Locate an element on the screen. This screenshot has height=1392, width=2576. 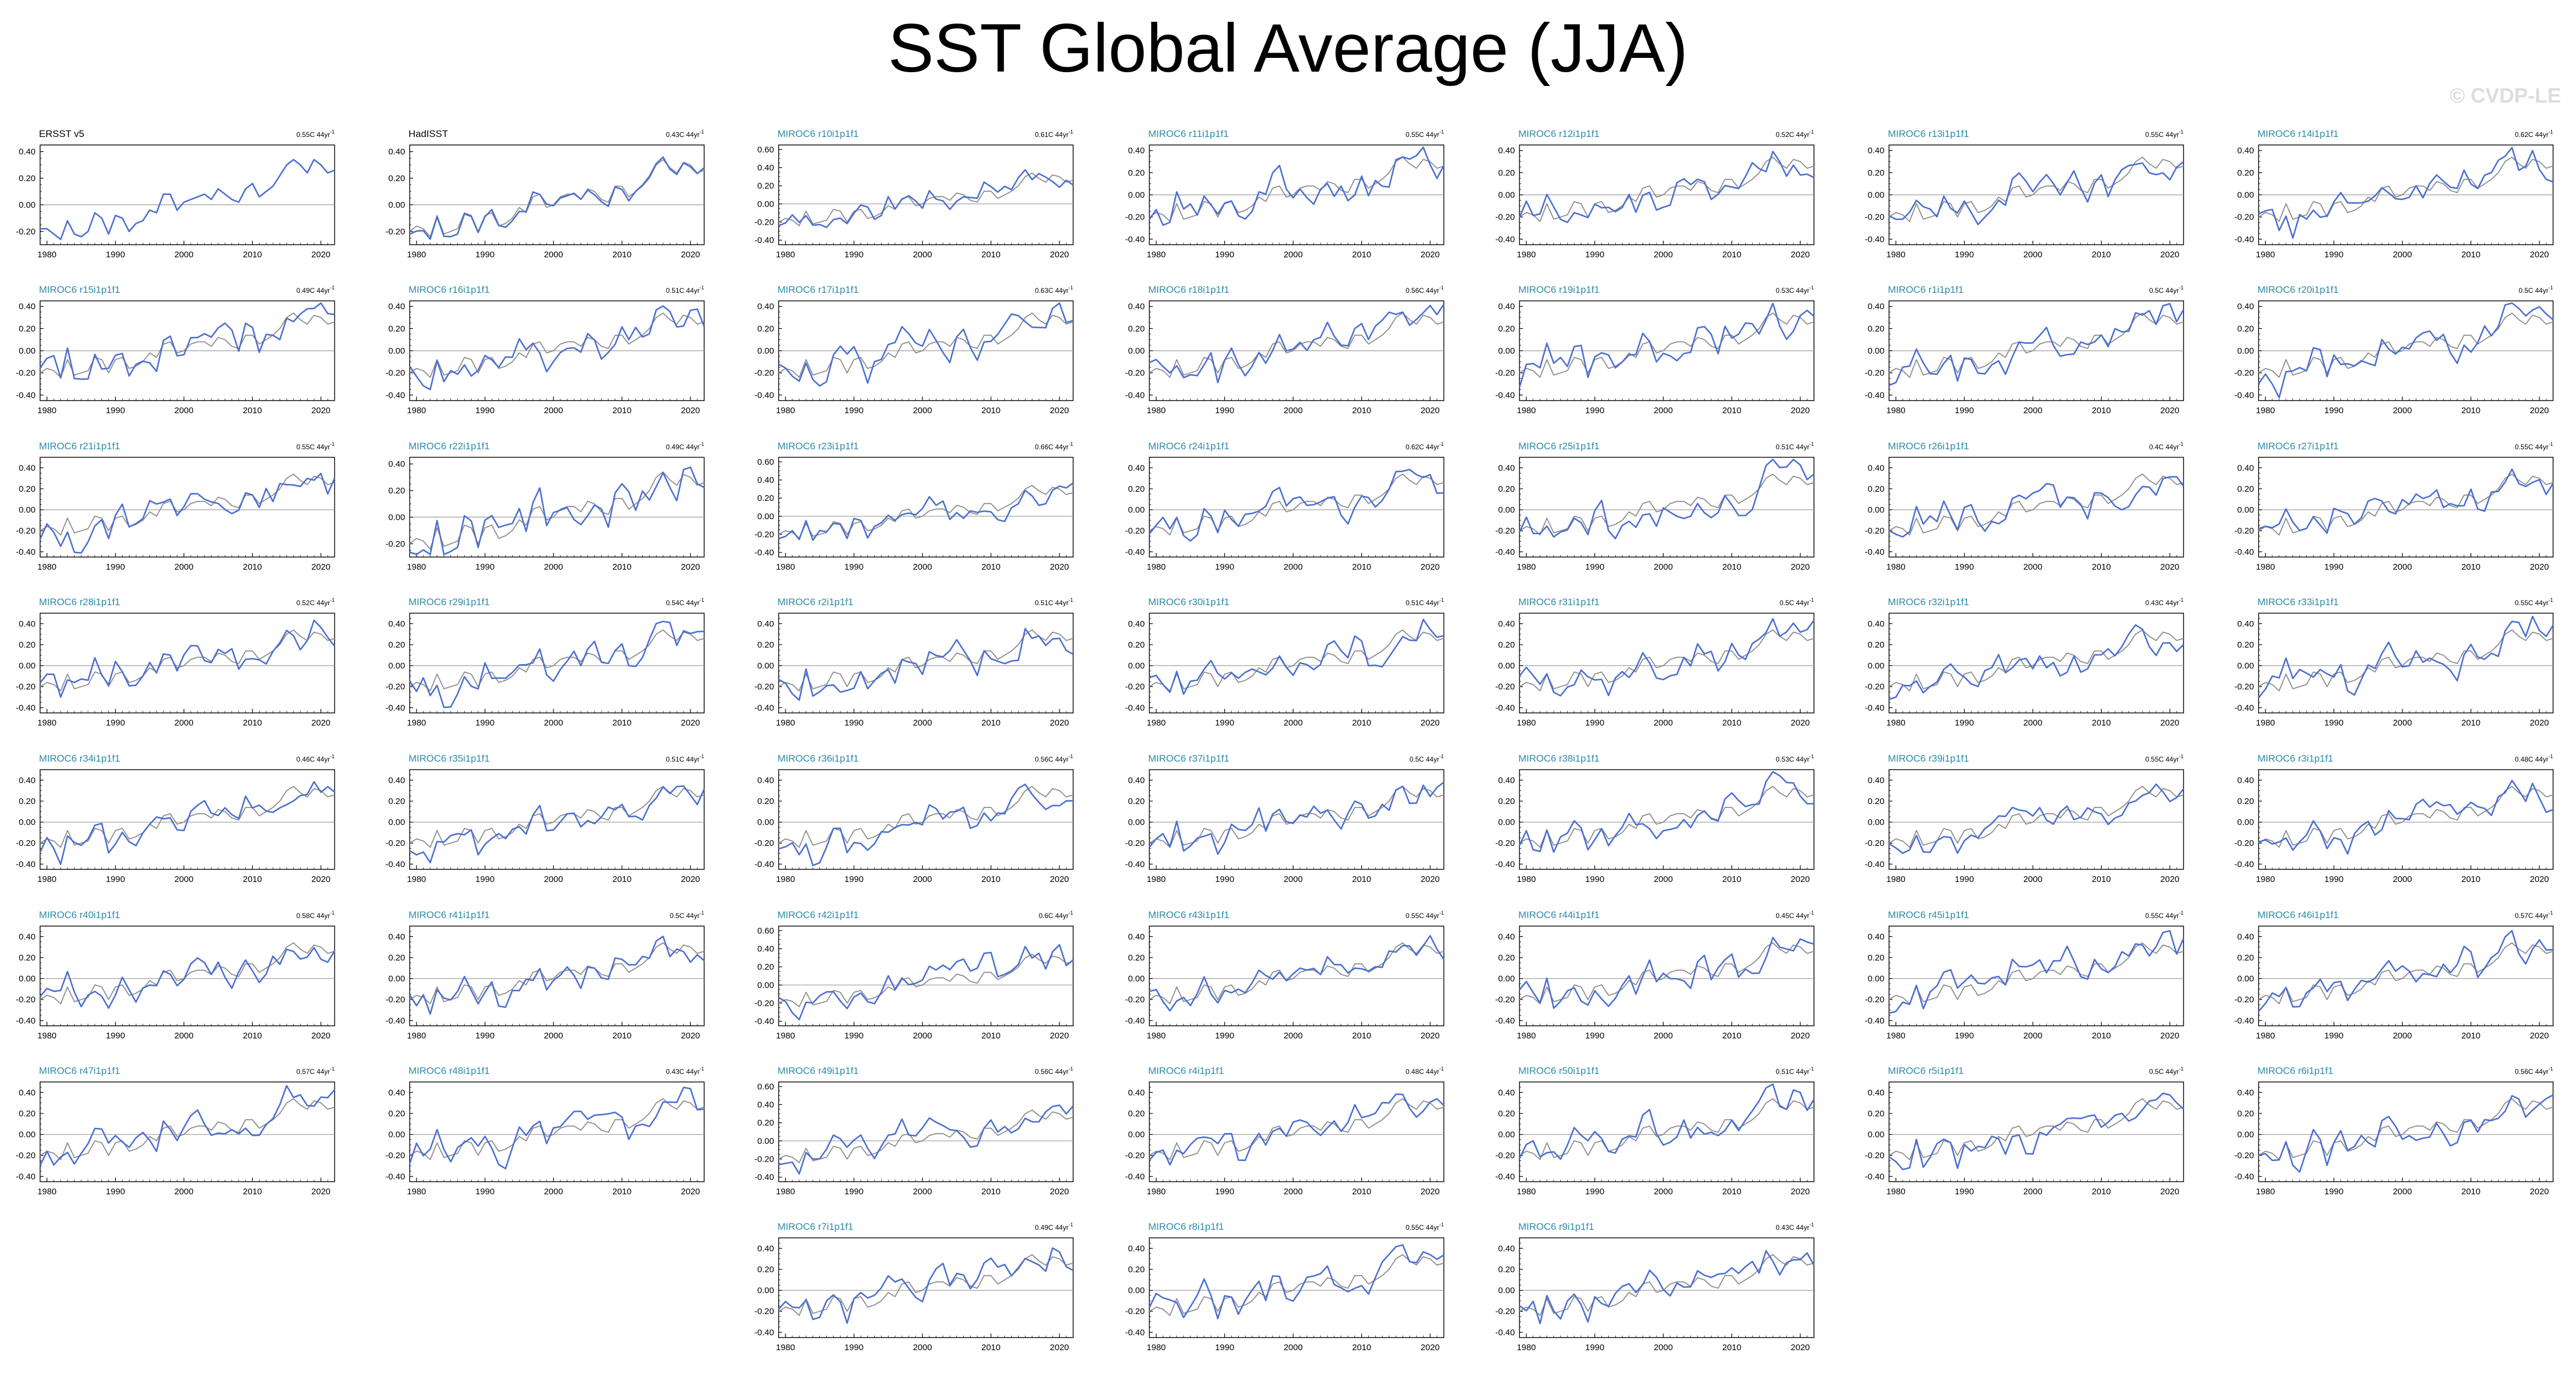
panel-title: MIROC6 r20i1p1f1 is located at coordinates (2298, 289).